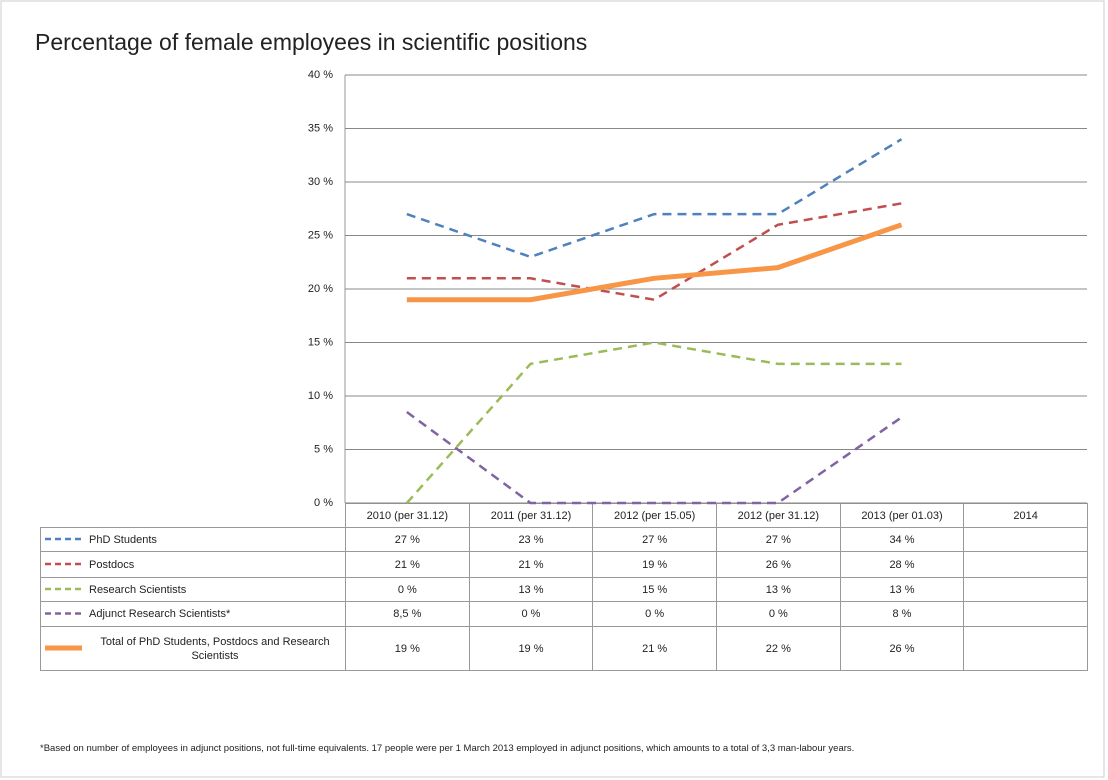  I want to click on y-tick-label: 40 %, so click(320, 75).